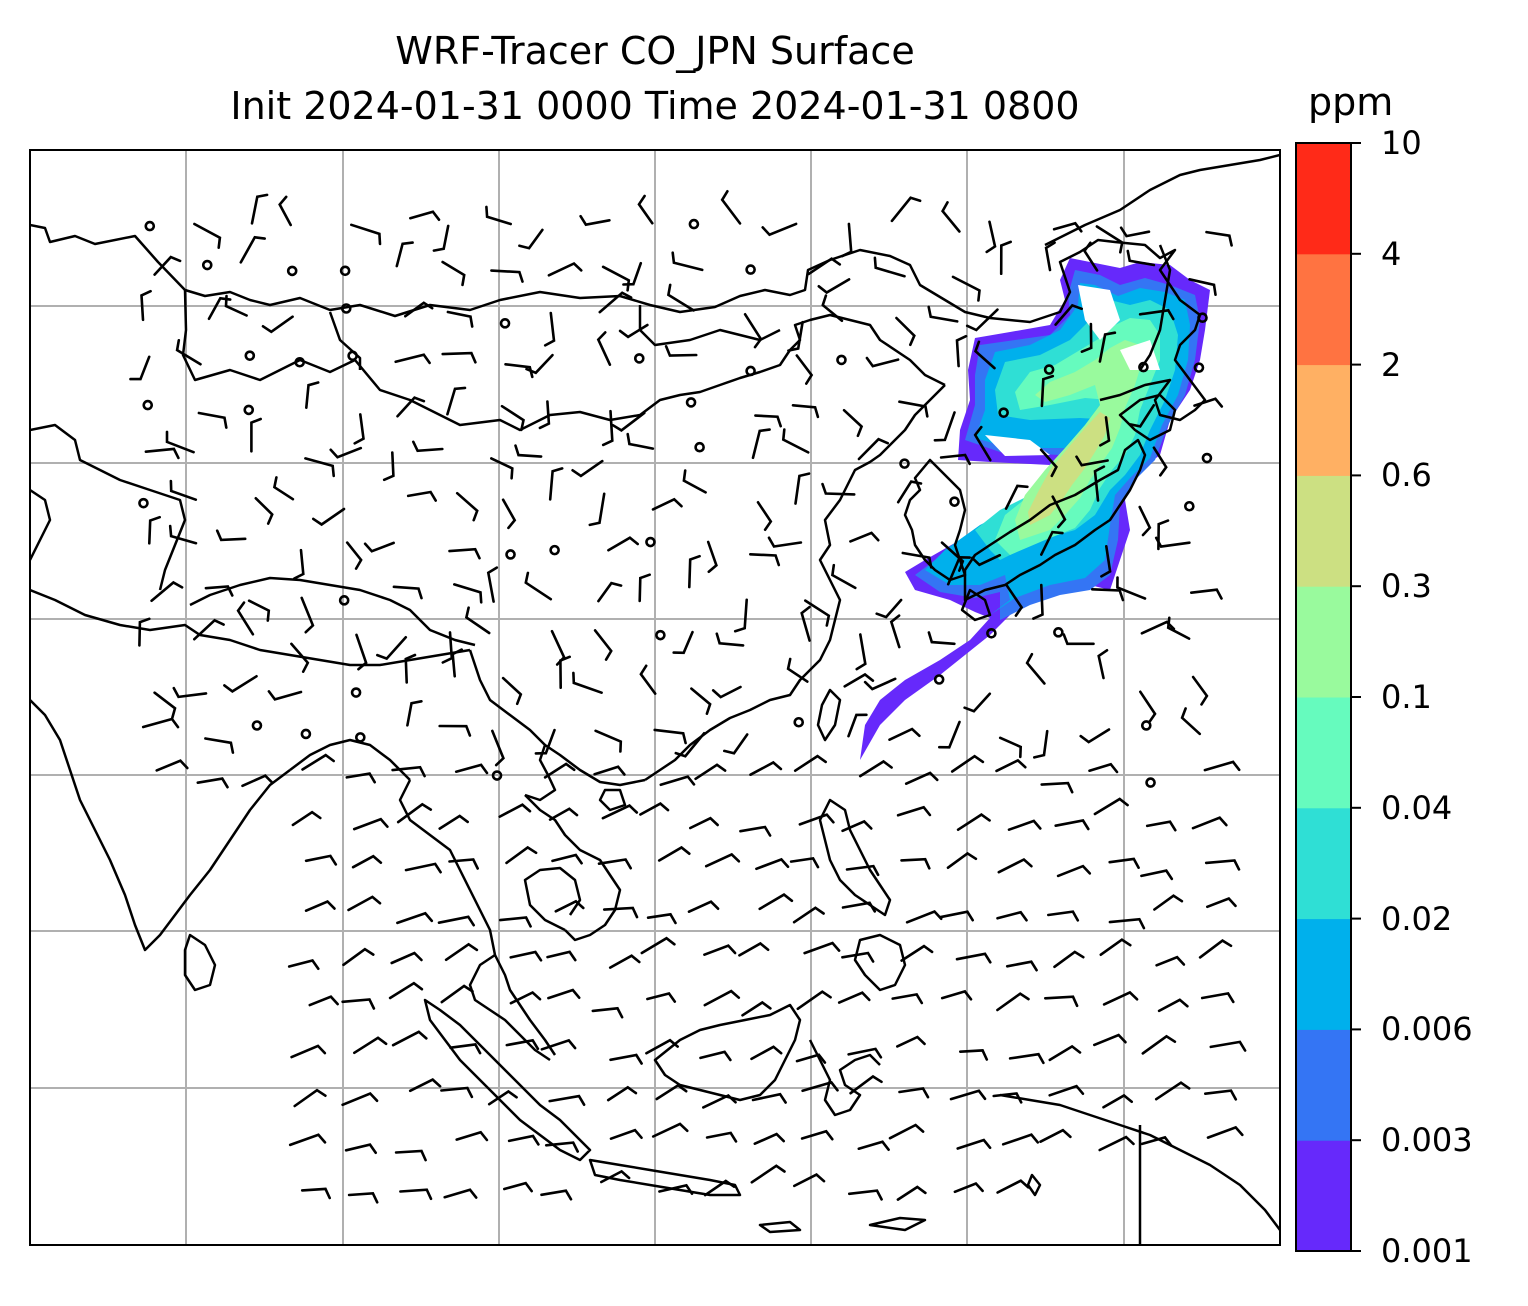 Image resolution: width=1528 pixels, height=1306 pixels. Describe the element at coordinates (350, 759) in the screenshot. I see `bangladesh-myanmar` at that location.